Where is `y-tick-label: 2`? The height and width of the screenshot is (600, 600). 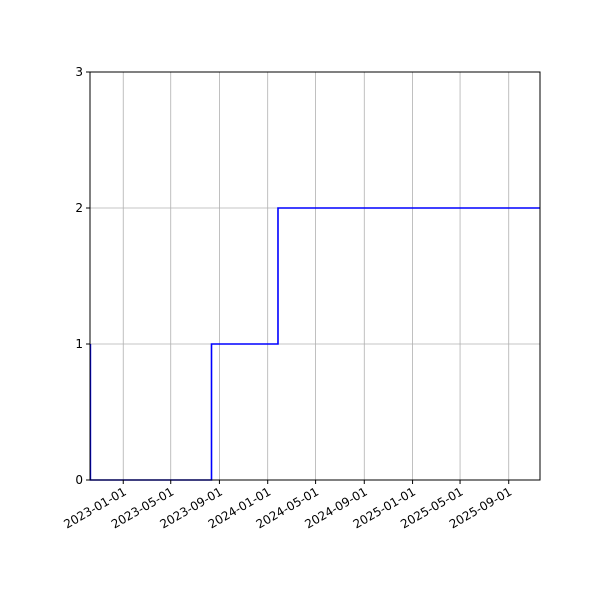
y-tick-label: 2 is located at coordinates (79, 208).